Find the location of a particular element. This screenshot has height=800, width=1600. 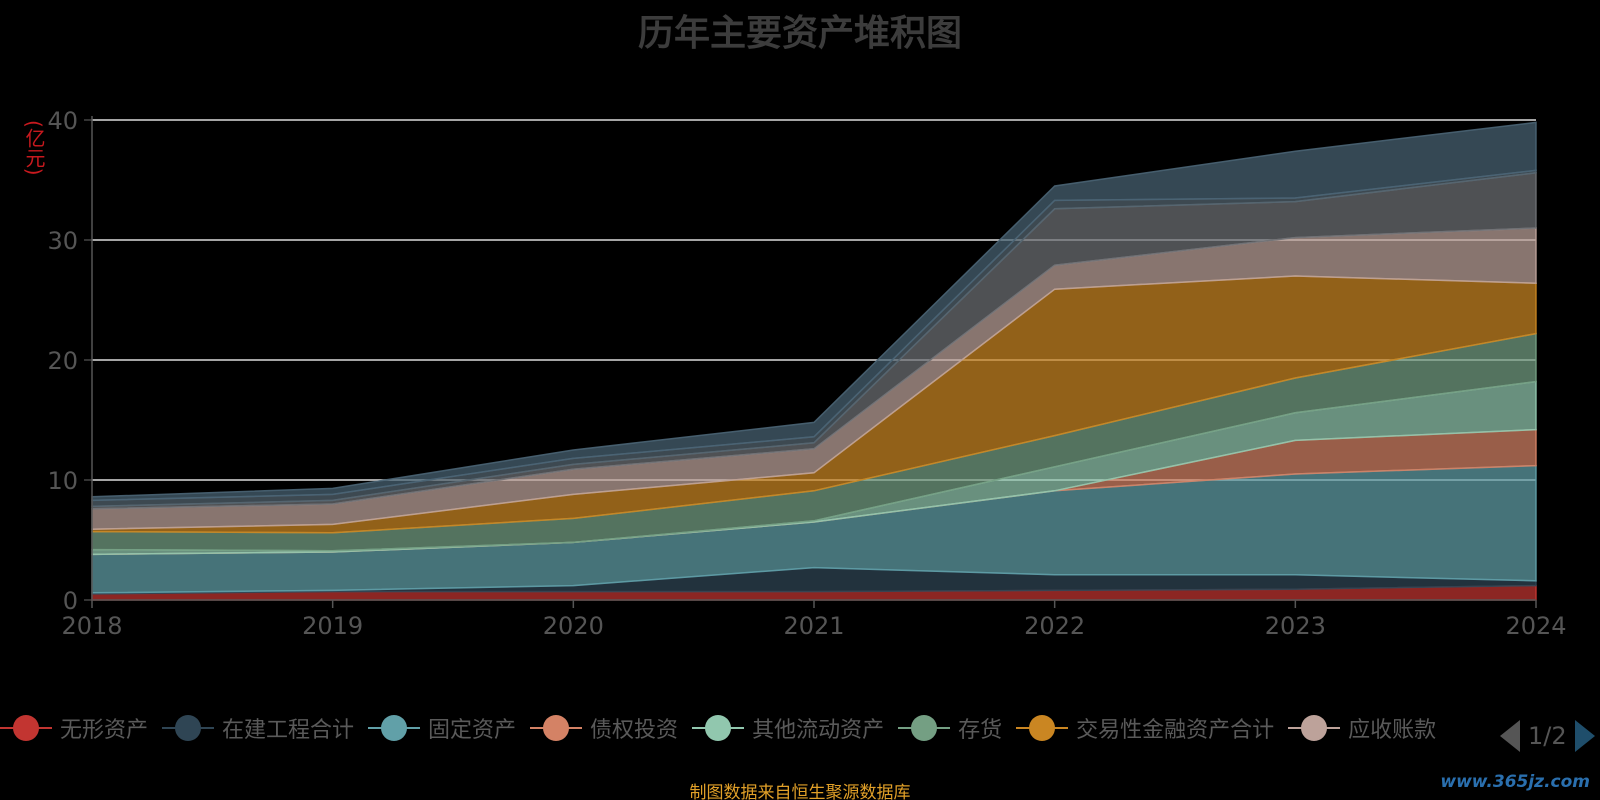

legend-item: 固定资产 is located at coordinates (442, 728).